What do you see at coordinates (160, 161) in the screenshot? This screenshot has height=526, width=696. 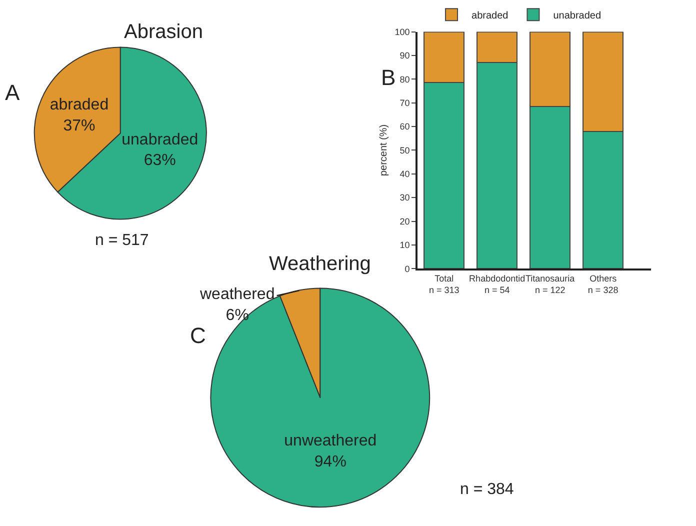 I see `data-label: 63%` at bounding box center [160, 161].